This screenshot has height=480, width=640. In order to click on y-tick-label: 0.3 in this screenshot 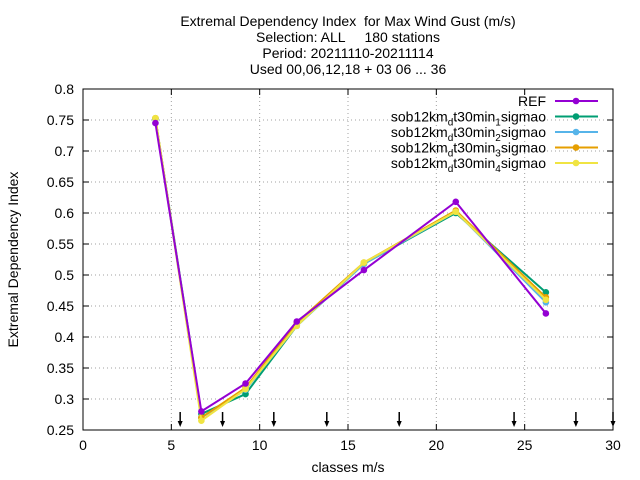, I will do `click(65, 399)`.